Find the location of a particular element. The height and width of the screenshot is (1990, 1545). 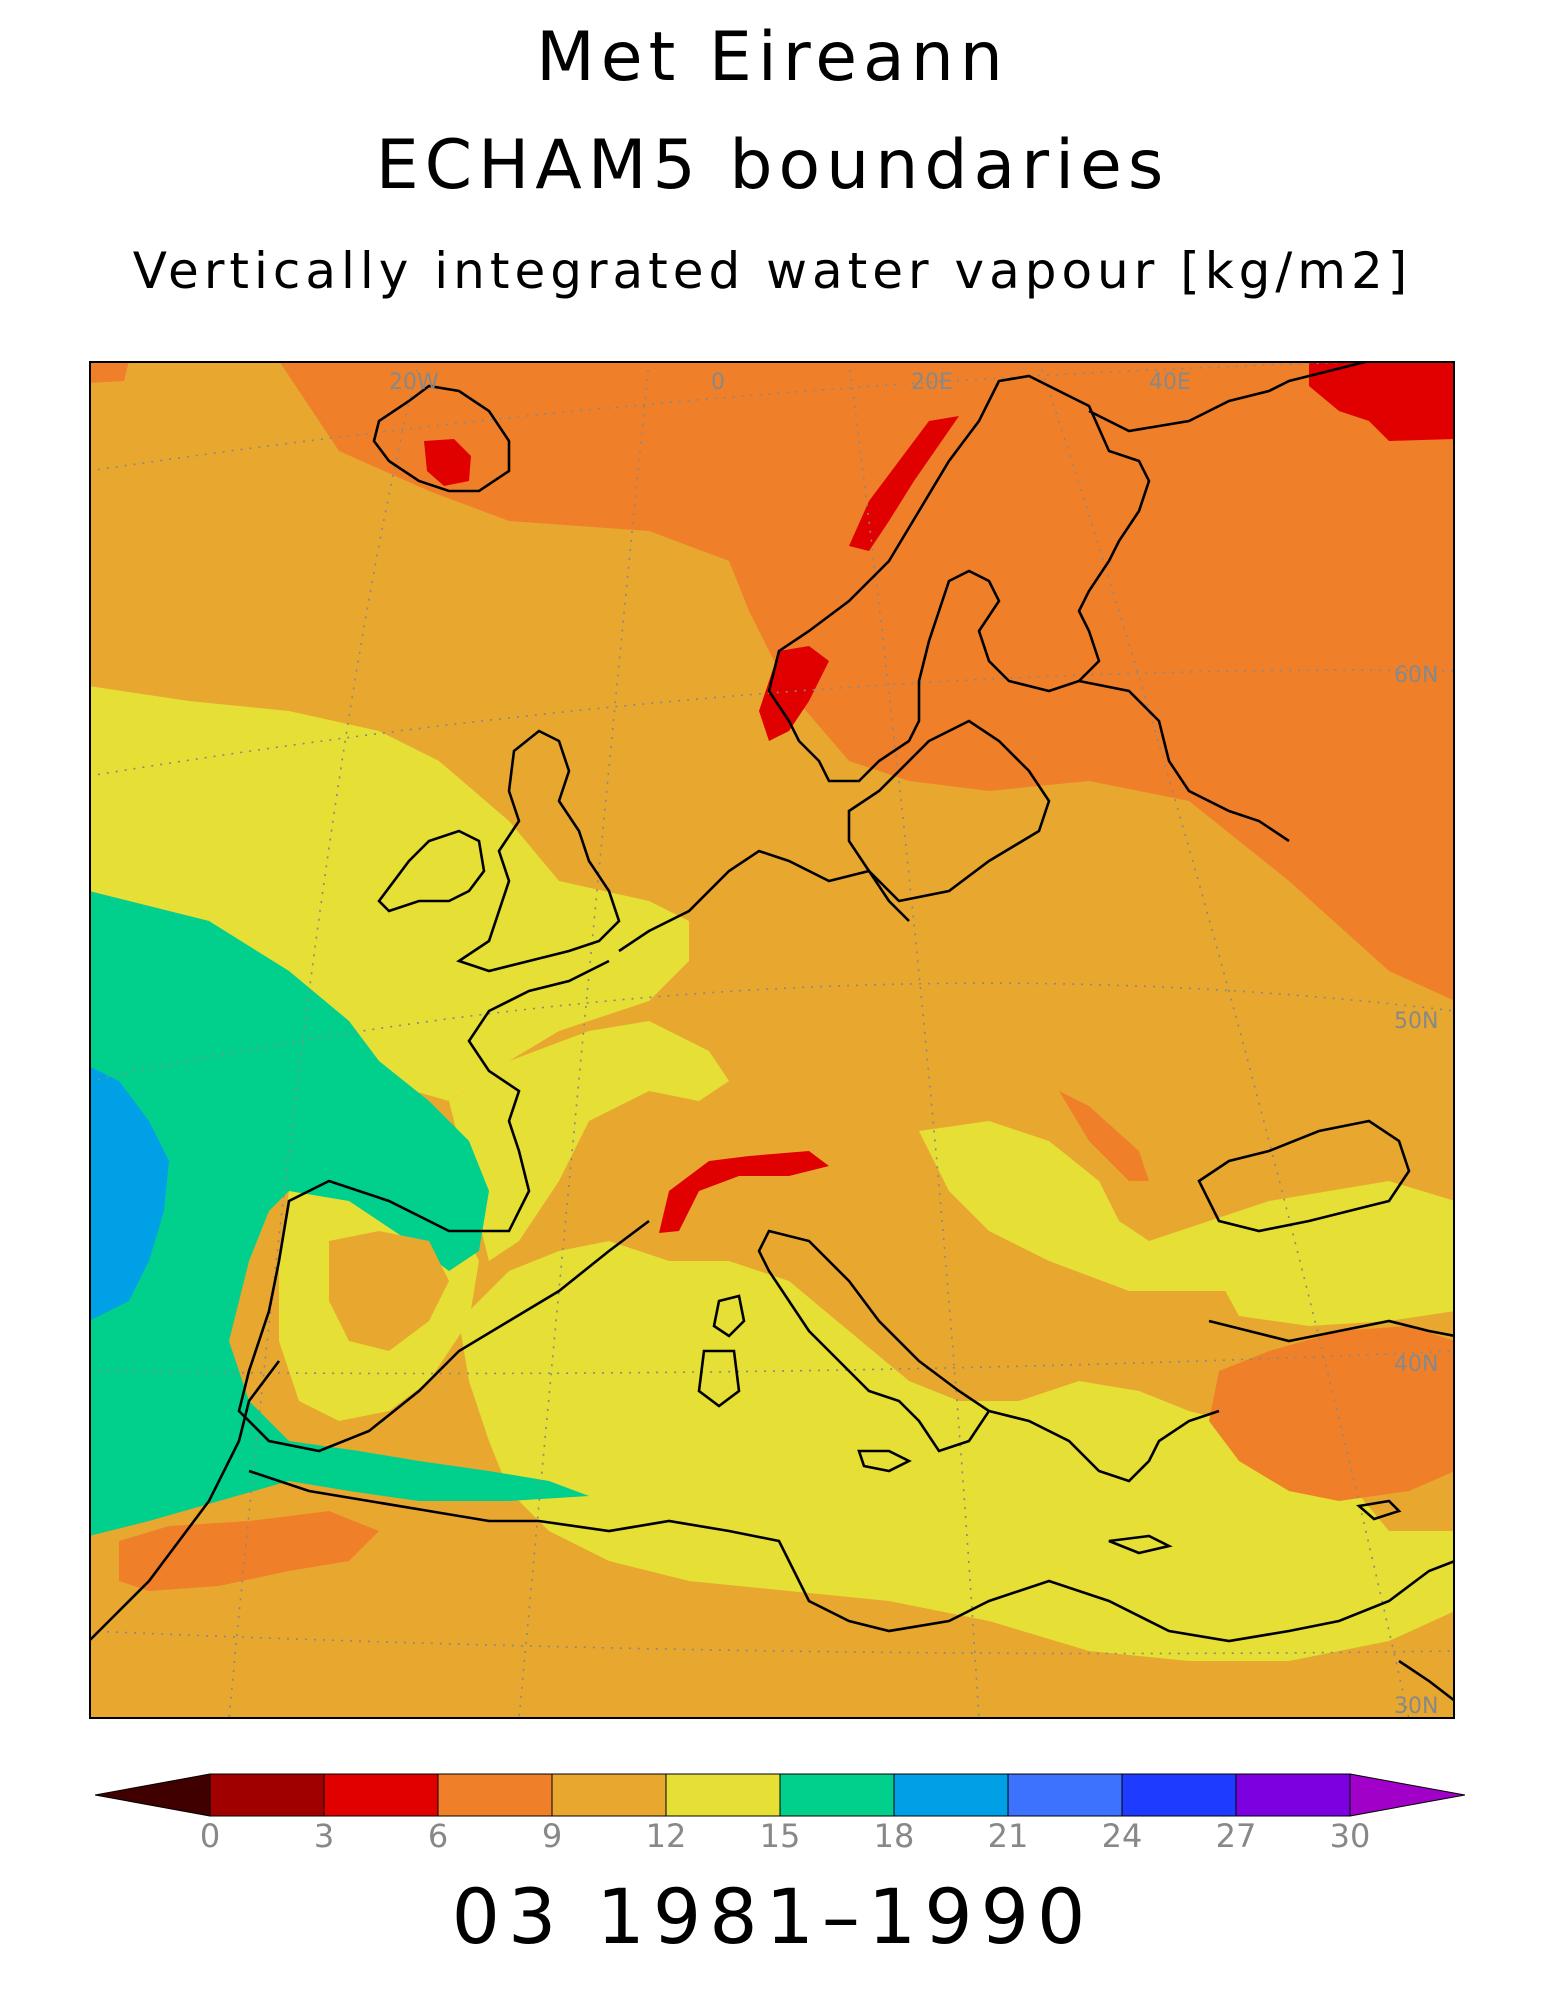

lon-label-20e: 20E is located at coordinates (932, 382).